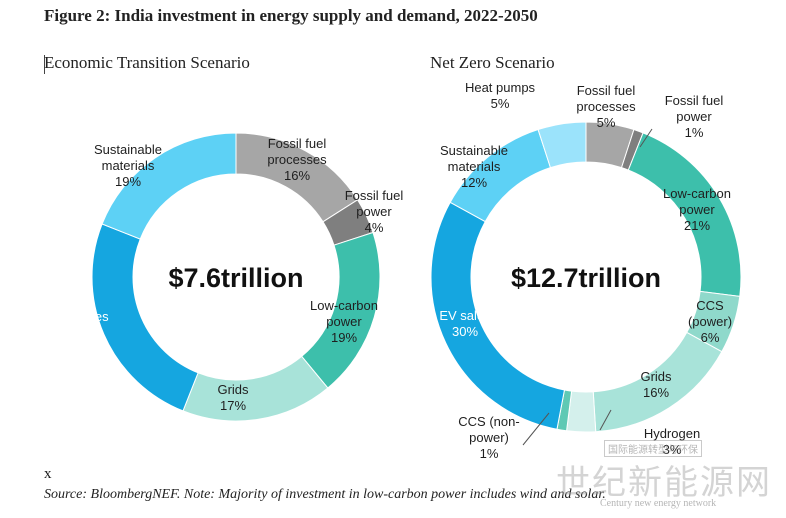  I want to click on netzero-label-hydrogen: Hydrogen 3%, so click(672, 441).